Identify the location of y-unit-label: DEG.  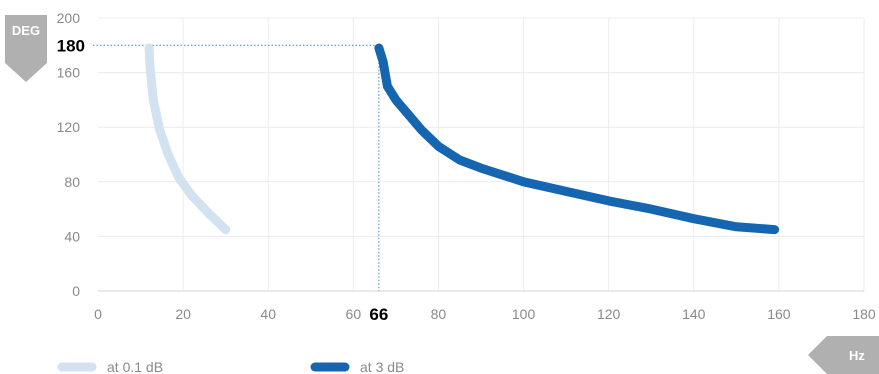
(26, 30).